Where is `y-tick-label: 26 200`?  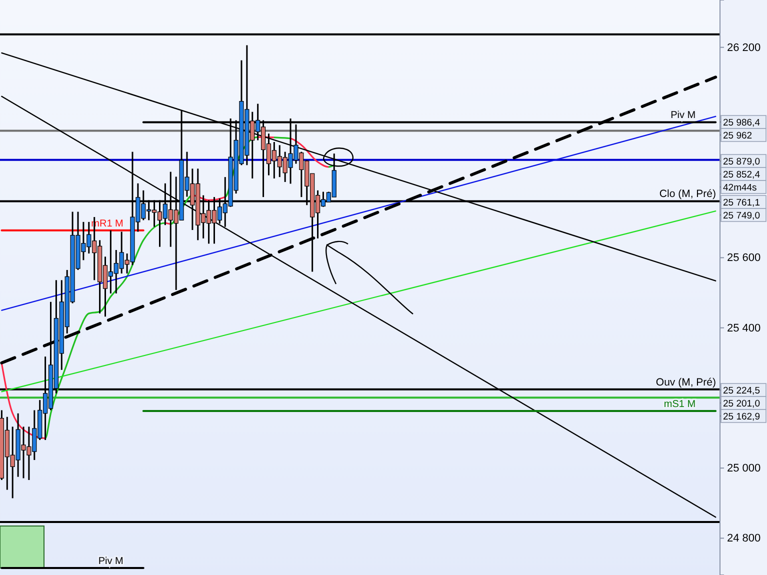
y-tick-label: 26 200 is located at coordinates (744, 48).